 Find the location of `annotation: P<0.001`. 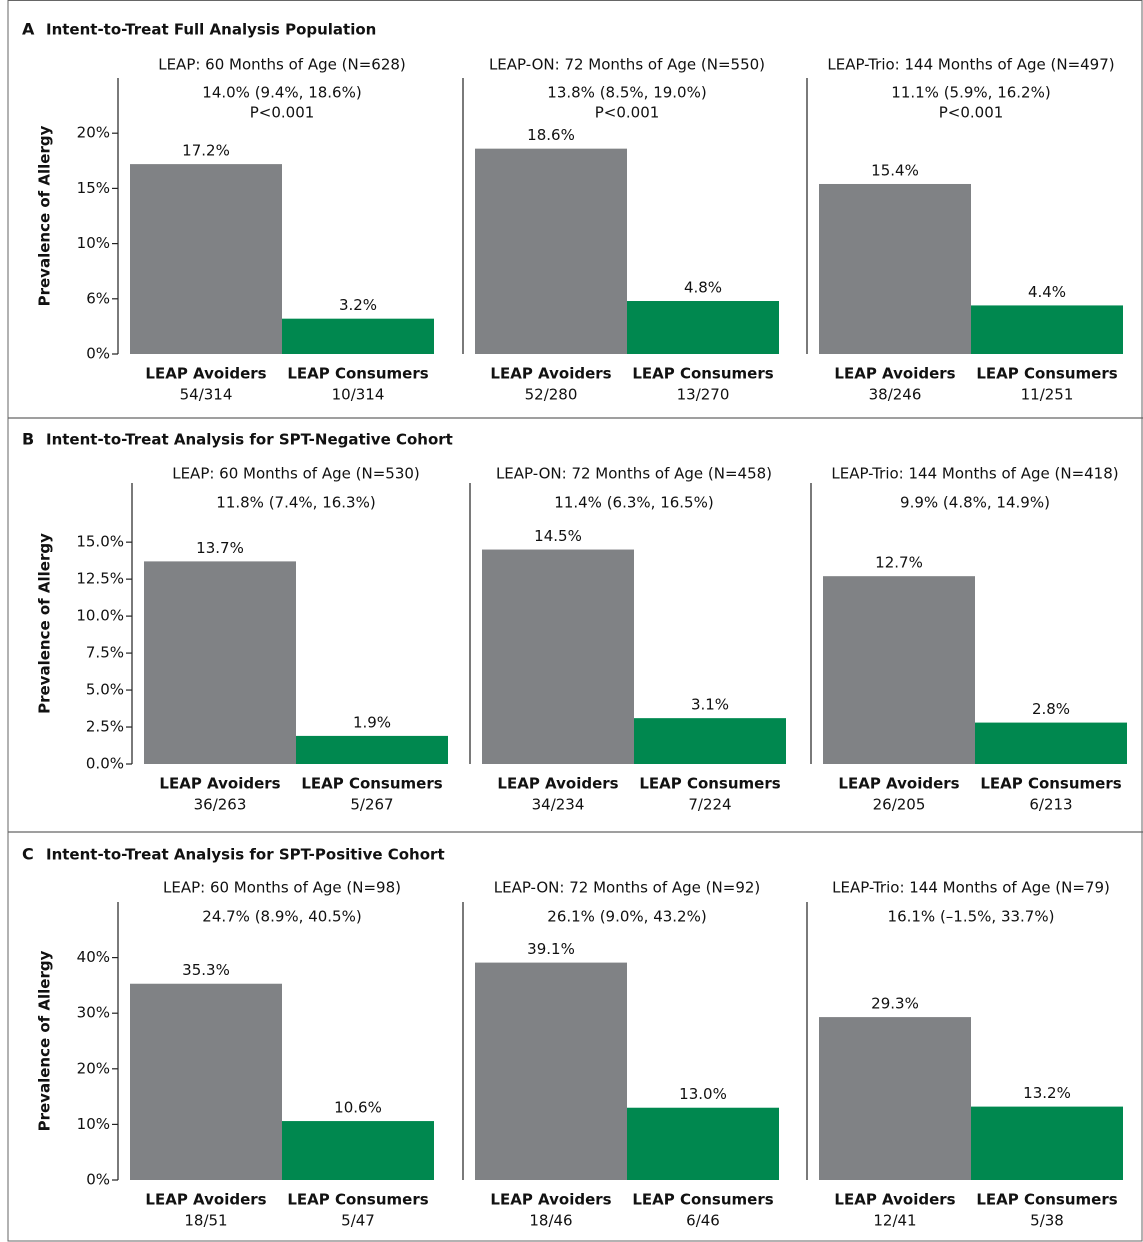

annotation: P<0.001 is located at coordinates (627, 113).